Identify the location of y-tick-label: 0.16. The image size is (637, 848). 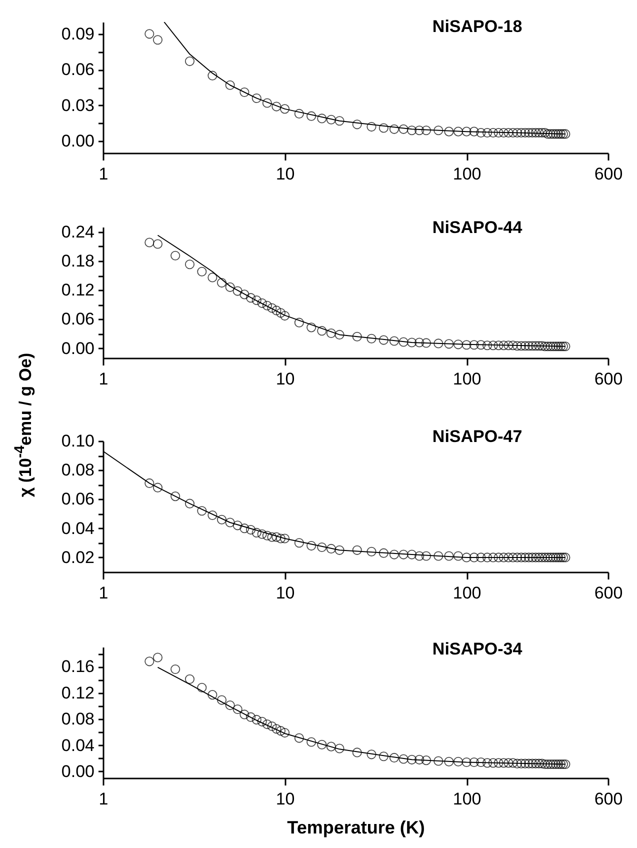
(77, 666).